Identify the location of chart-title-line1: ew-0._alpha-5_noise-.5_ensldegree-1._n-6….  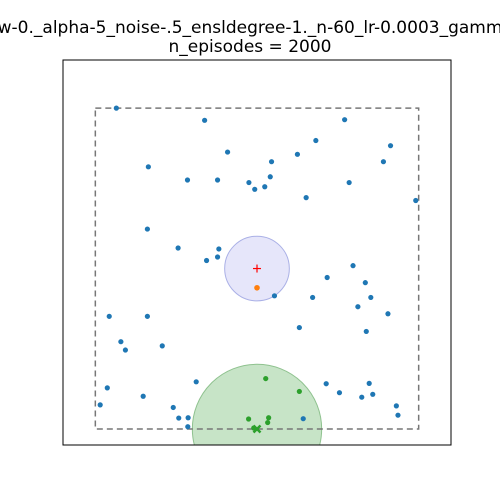
(250, 28).